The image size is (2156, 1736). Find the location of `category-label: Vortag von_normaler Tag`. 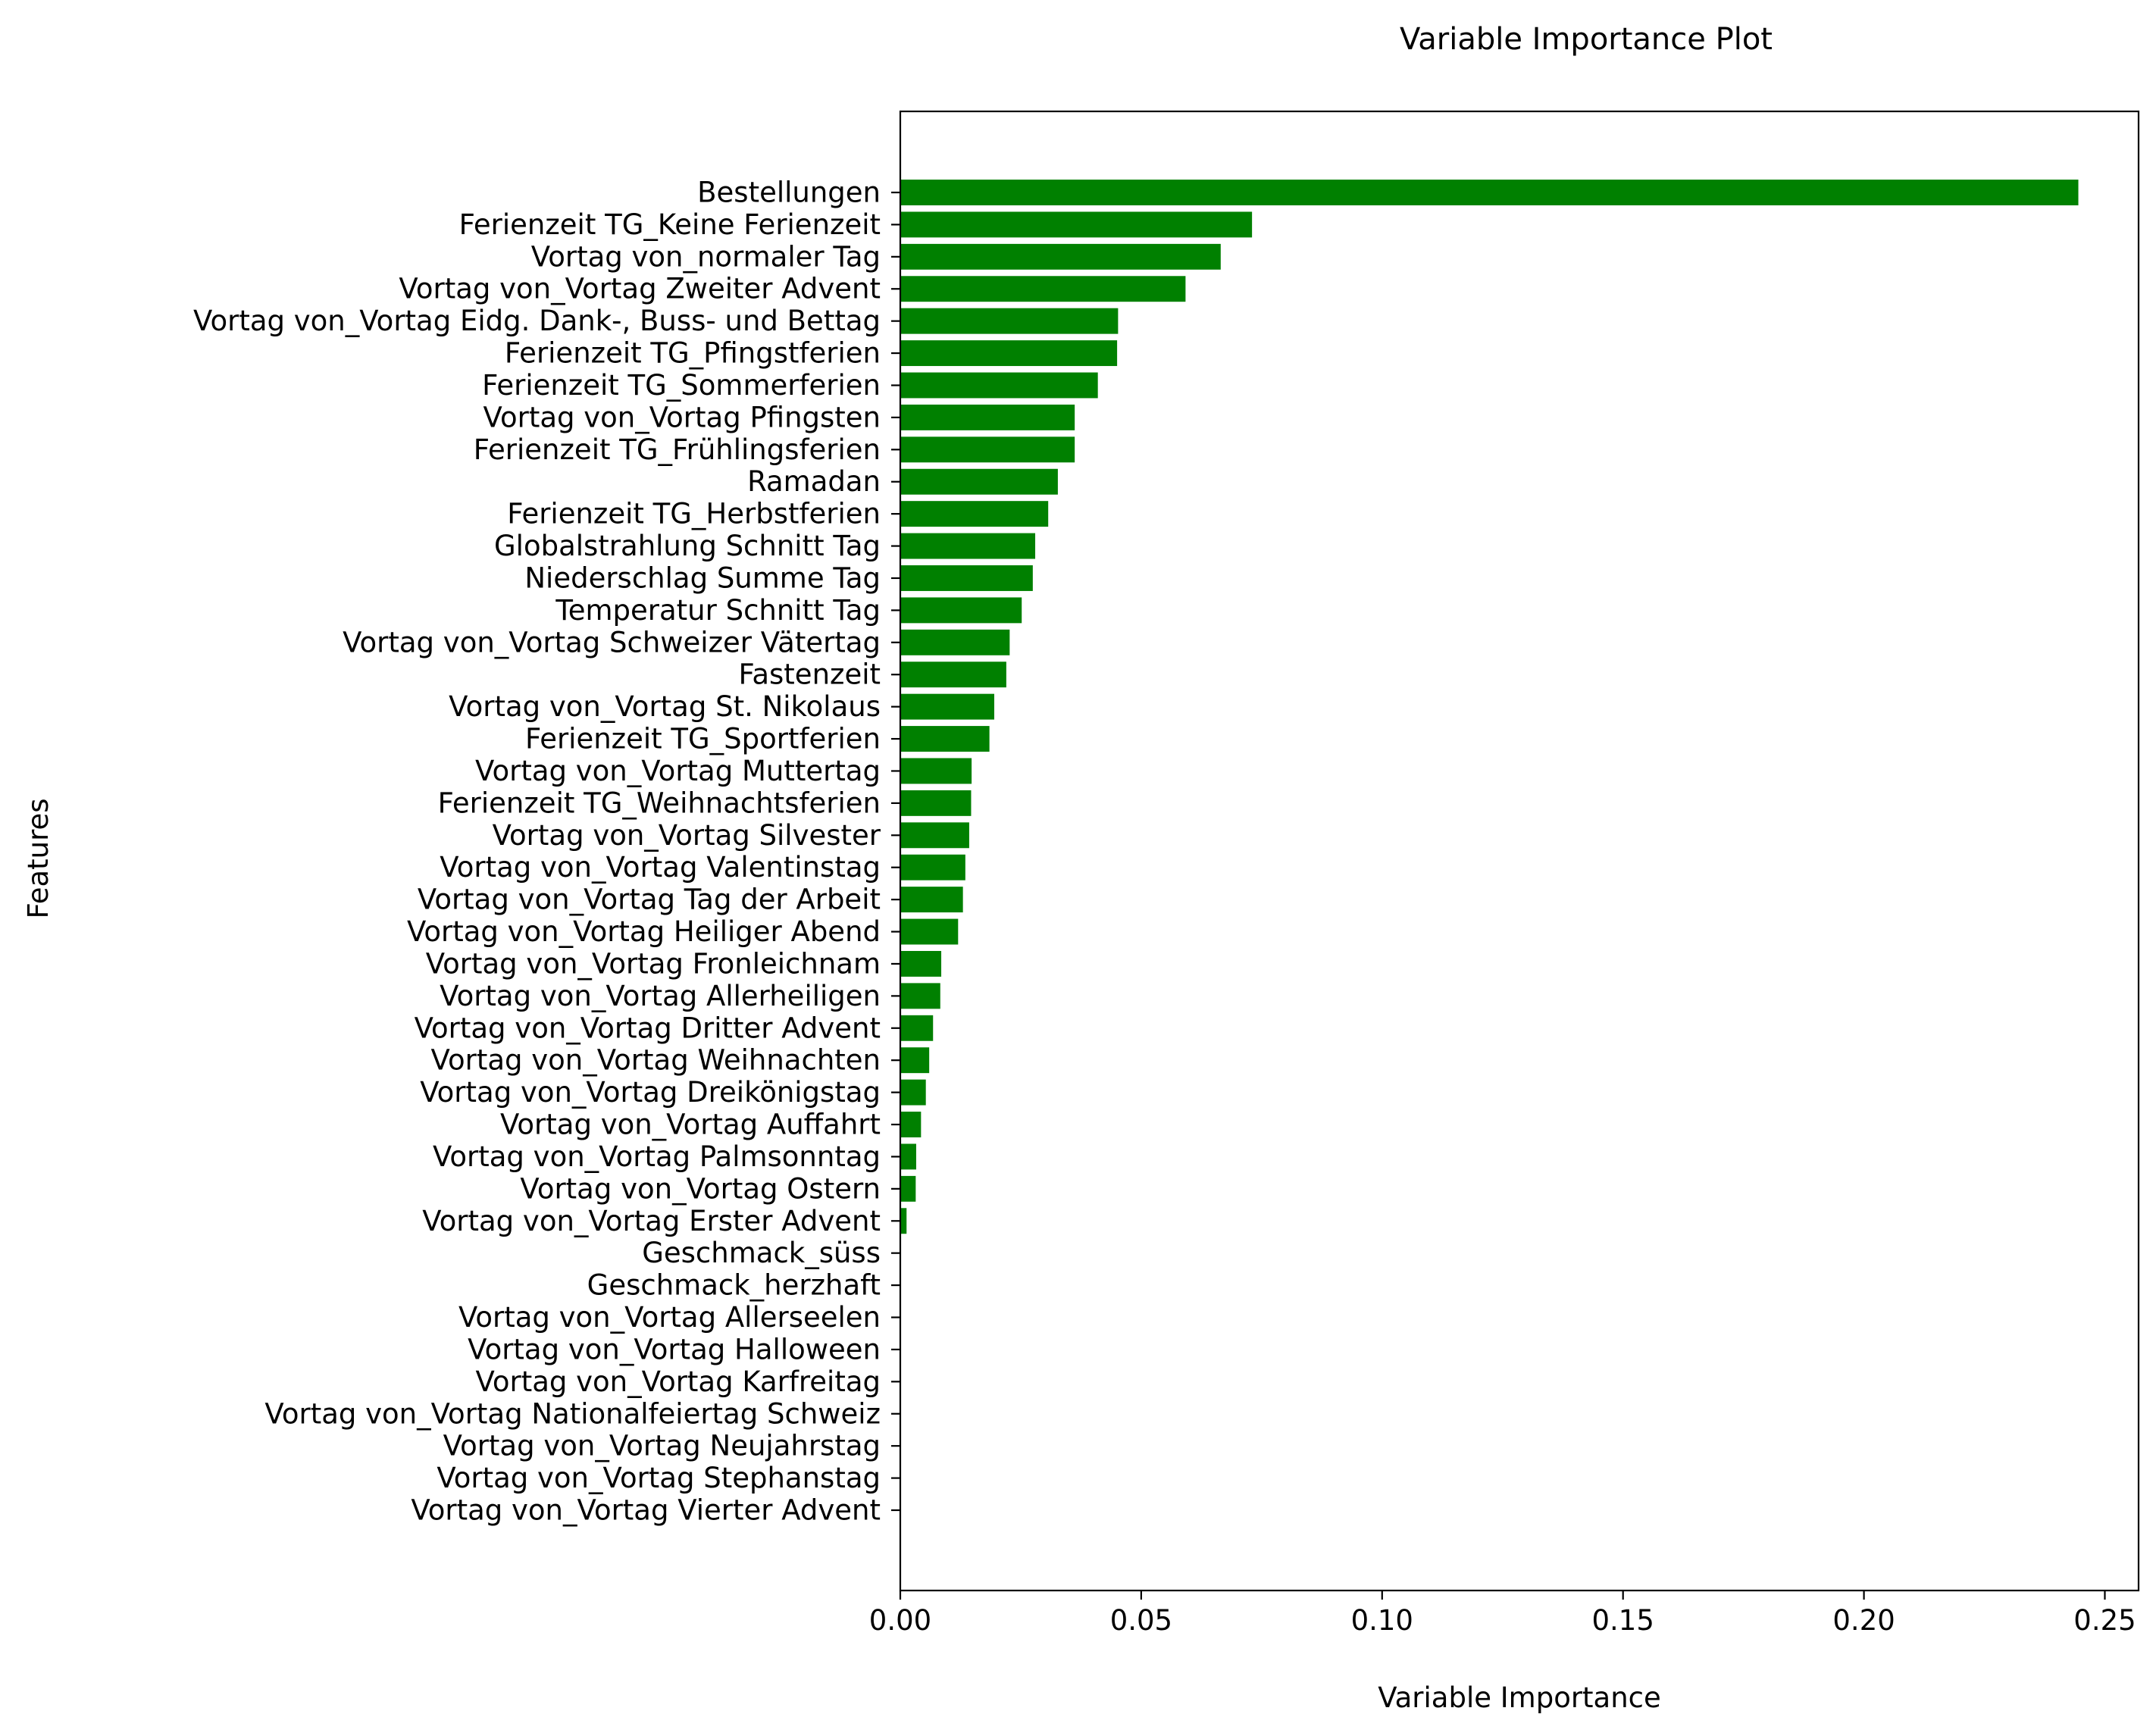

category-label: Vortag von_normaler Tag is located at coordinates (706, 256).